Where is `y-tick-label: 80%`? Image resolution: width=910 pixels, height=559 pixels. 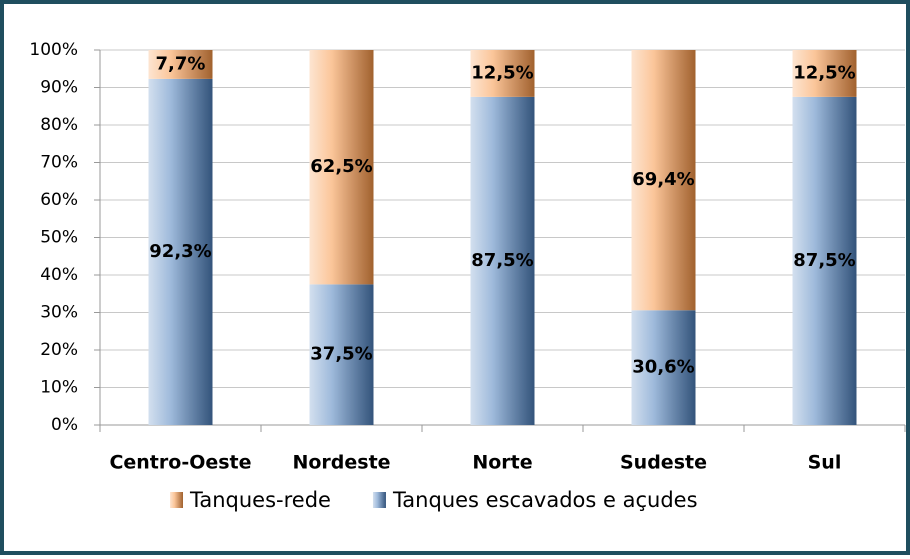 y-tick-label: 80% is located at coordinates (59, 125).